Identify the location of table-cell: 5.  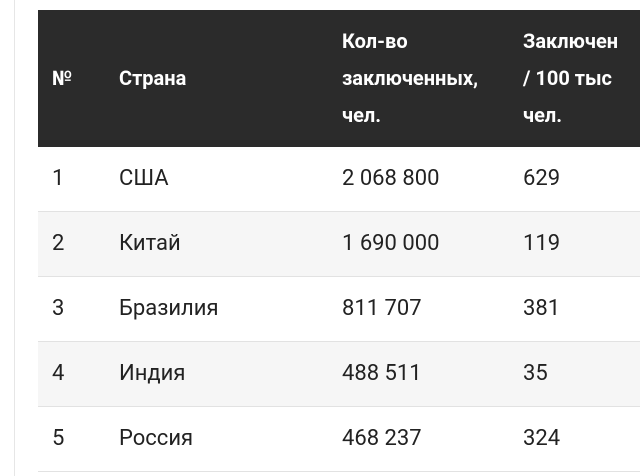
(58, 438).